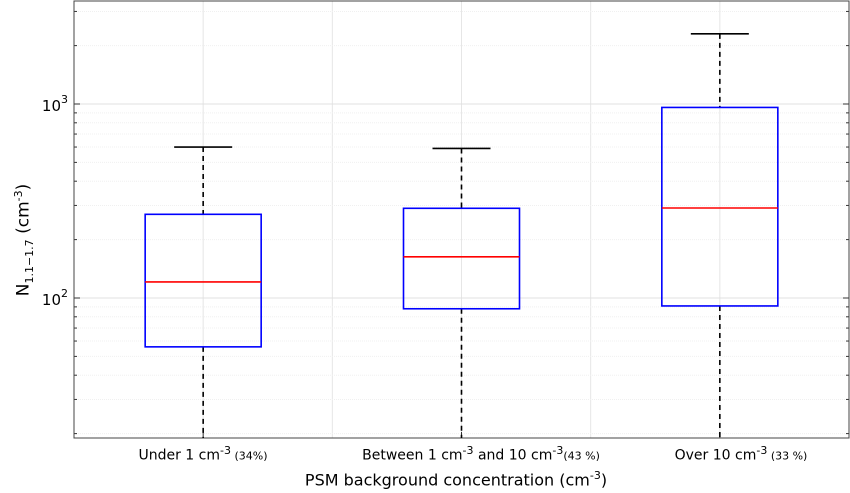 The image size is (850, 493). What do you see at coordinates (203, 454) in the screenshot?
I see `category-label-under-1: Under 1 cm-3 (34%)` at bounding box center [203, 454].